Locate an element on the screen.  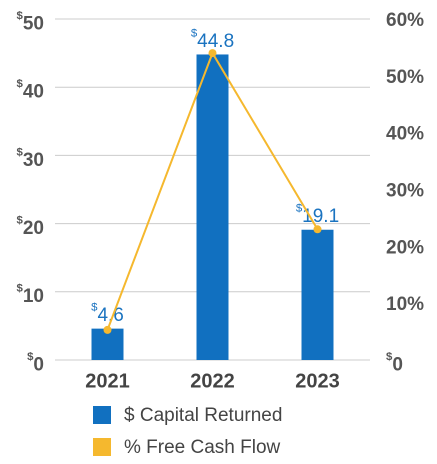
y2-tick-label: 40% is located at coordinates (405, 134).